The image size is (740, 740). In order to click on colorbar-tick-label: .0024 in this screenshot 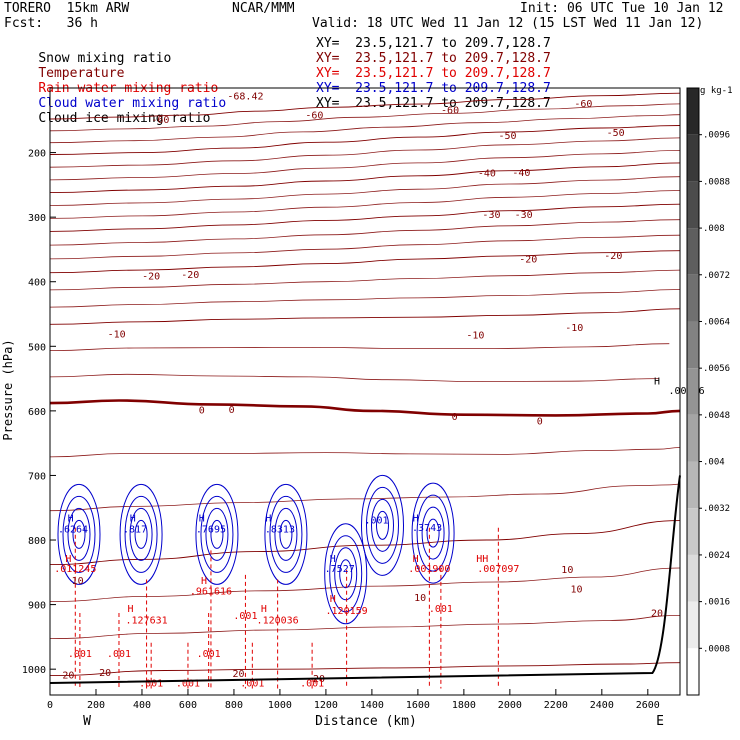, I will do `click(716, 556)`.